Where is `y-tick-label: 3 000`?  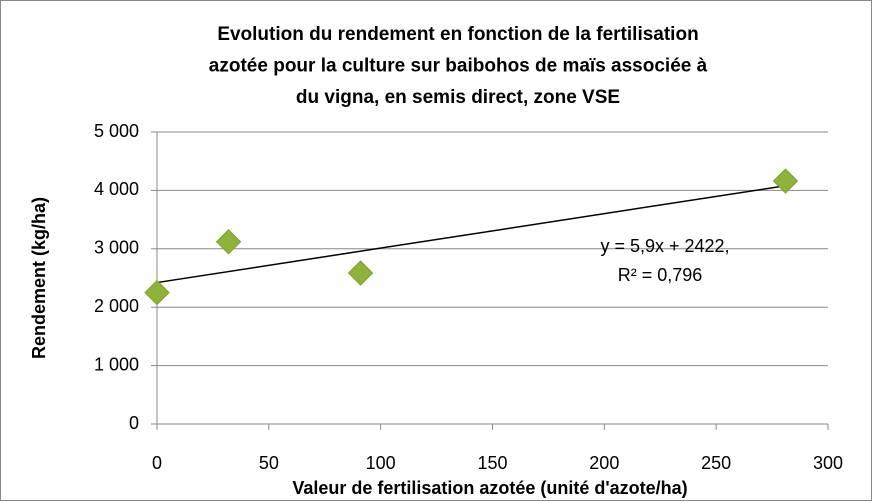
y-tick-label: 3 000 is located at coordinates (116, 248).